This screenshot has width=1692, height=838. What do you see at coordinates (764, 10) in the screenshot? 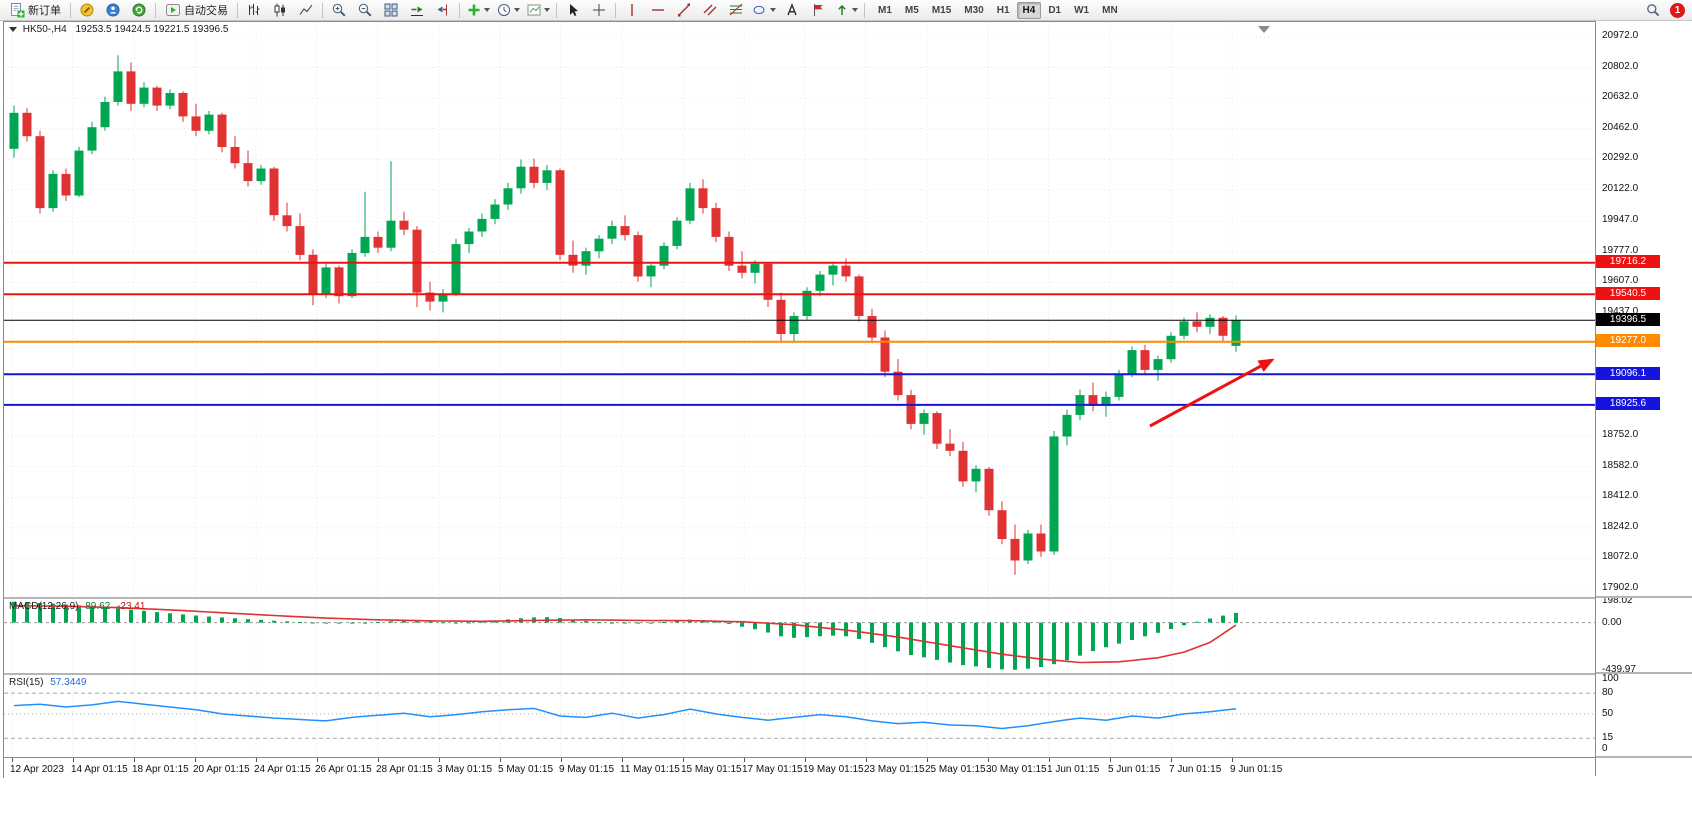
I see `shapes-button` at bounding box center [764, 10].